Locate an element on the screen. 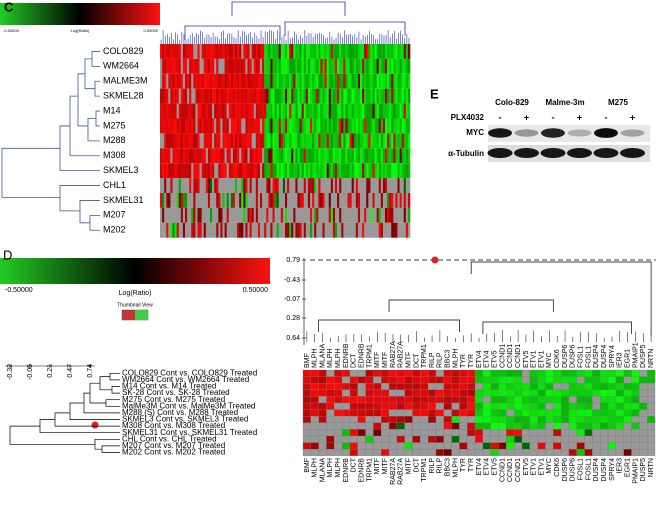  axis-label: 0.21 is located at coordinates (50, 371).